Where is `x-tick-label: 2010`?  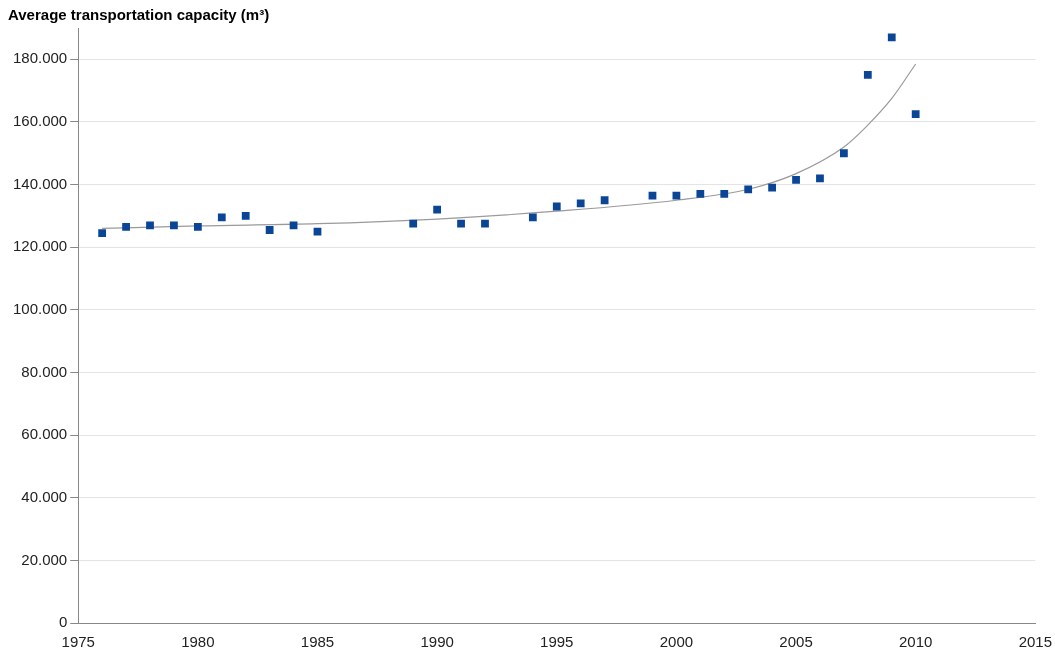 x-tick-label: 2010 is located at coordinates (915, 642).